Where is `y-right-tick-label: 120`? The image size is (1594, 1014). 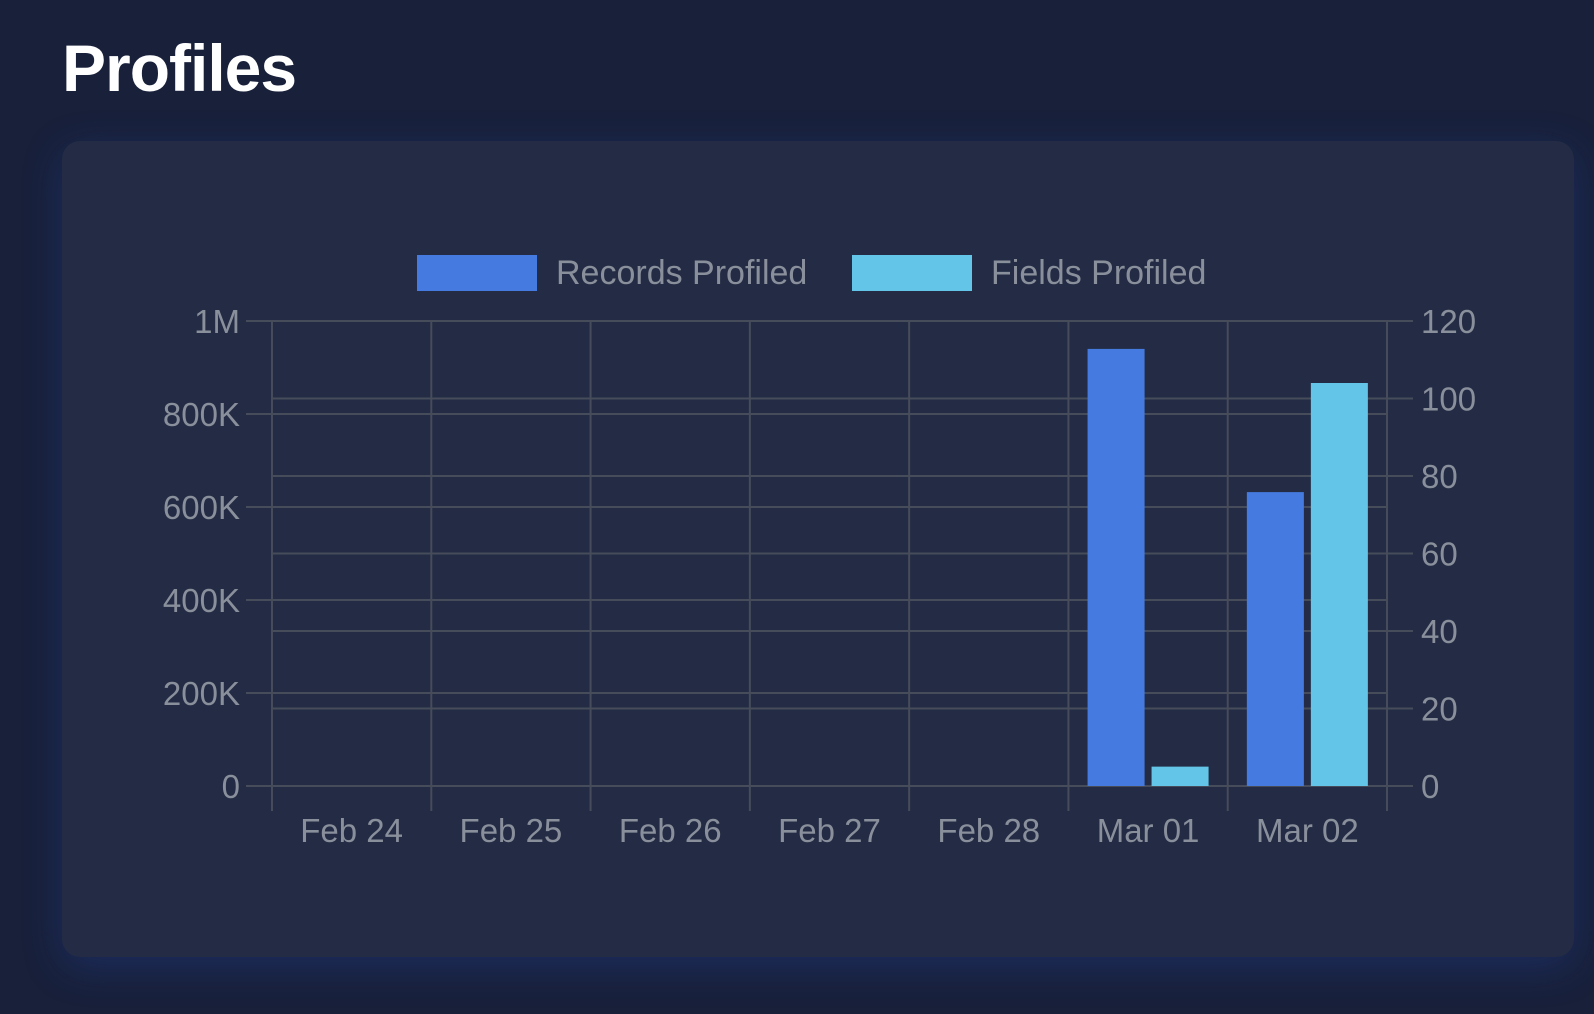
y-right-tick-label: 120 is located at coordinates (1448, 321).